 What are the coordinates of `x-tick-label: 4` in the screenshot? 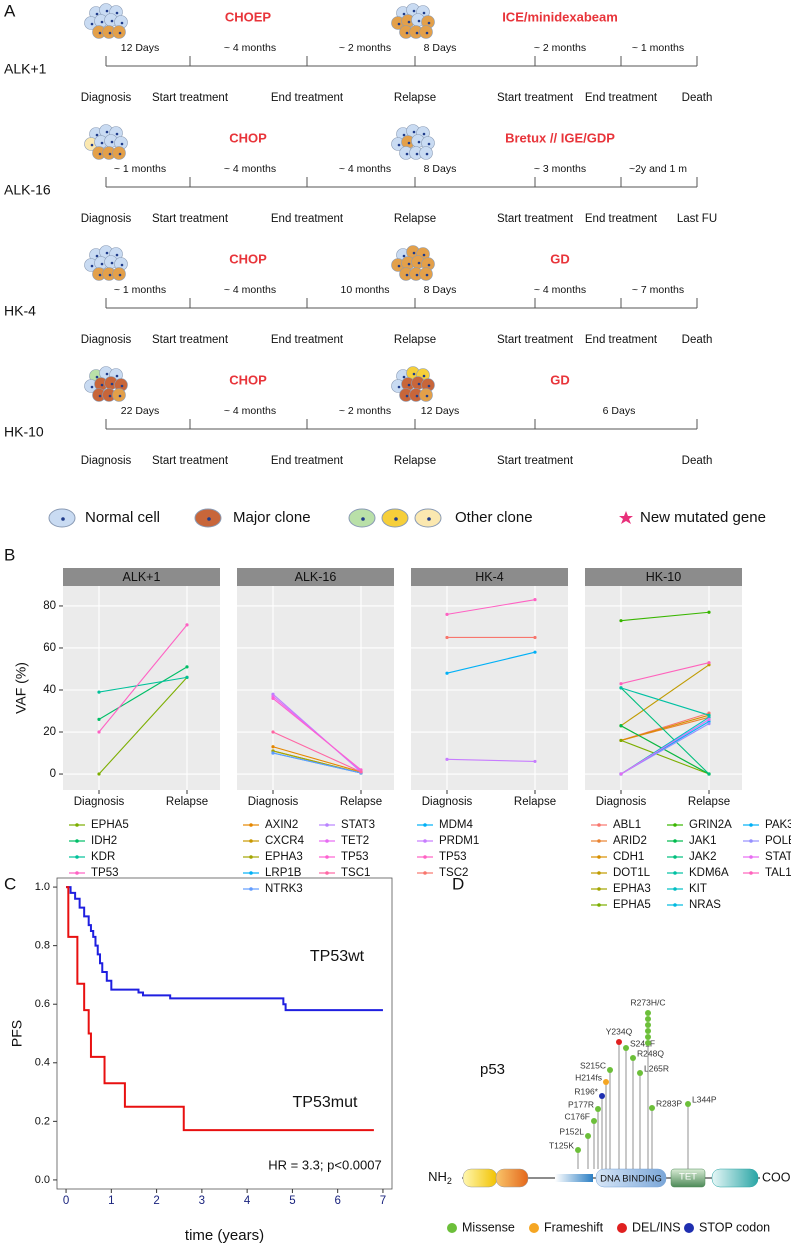 It's located at (247, 1201).